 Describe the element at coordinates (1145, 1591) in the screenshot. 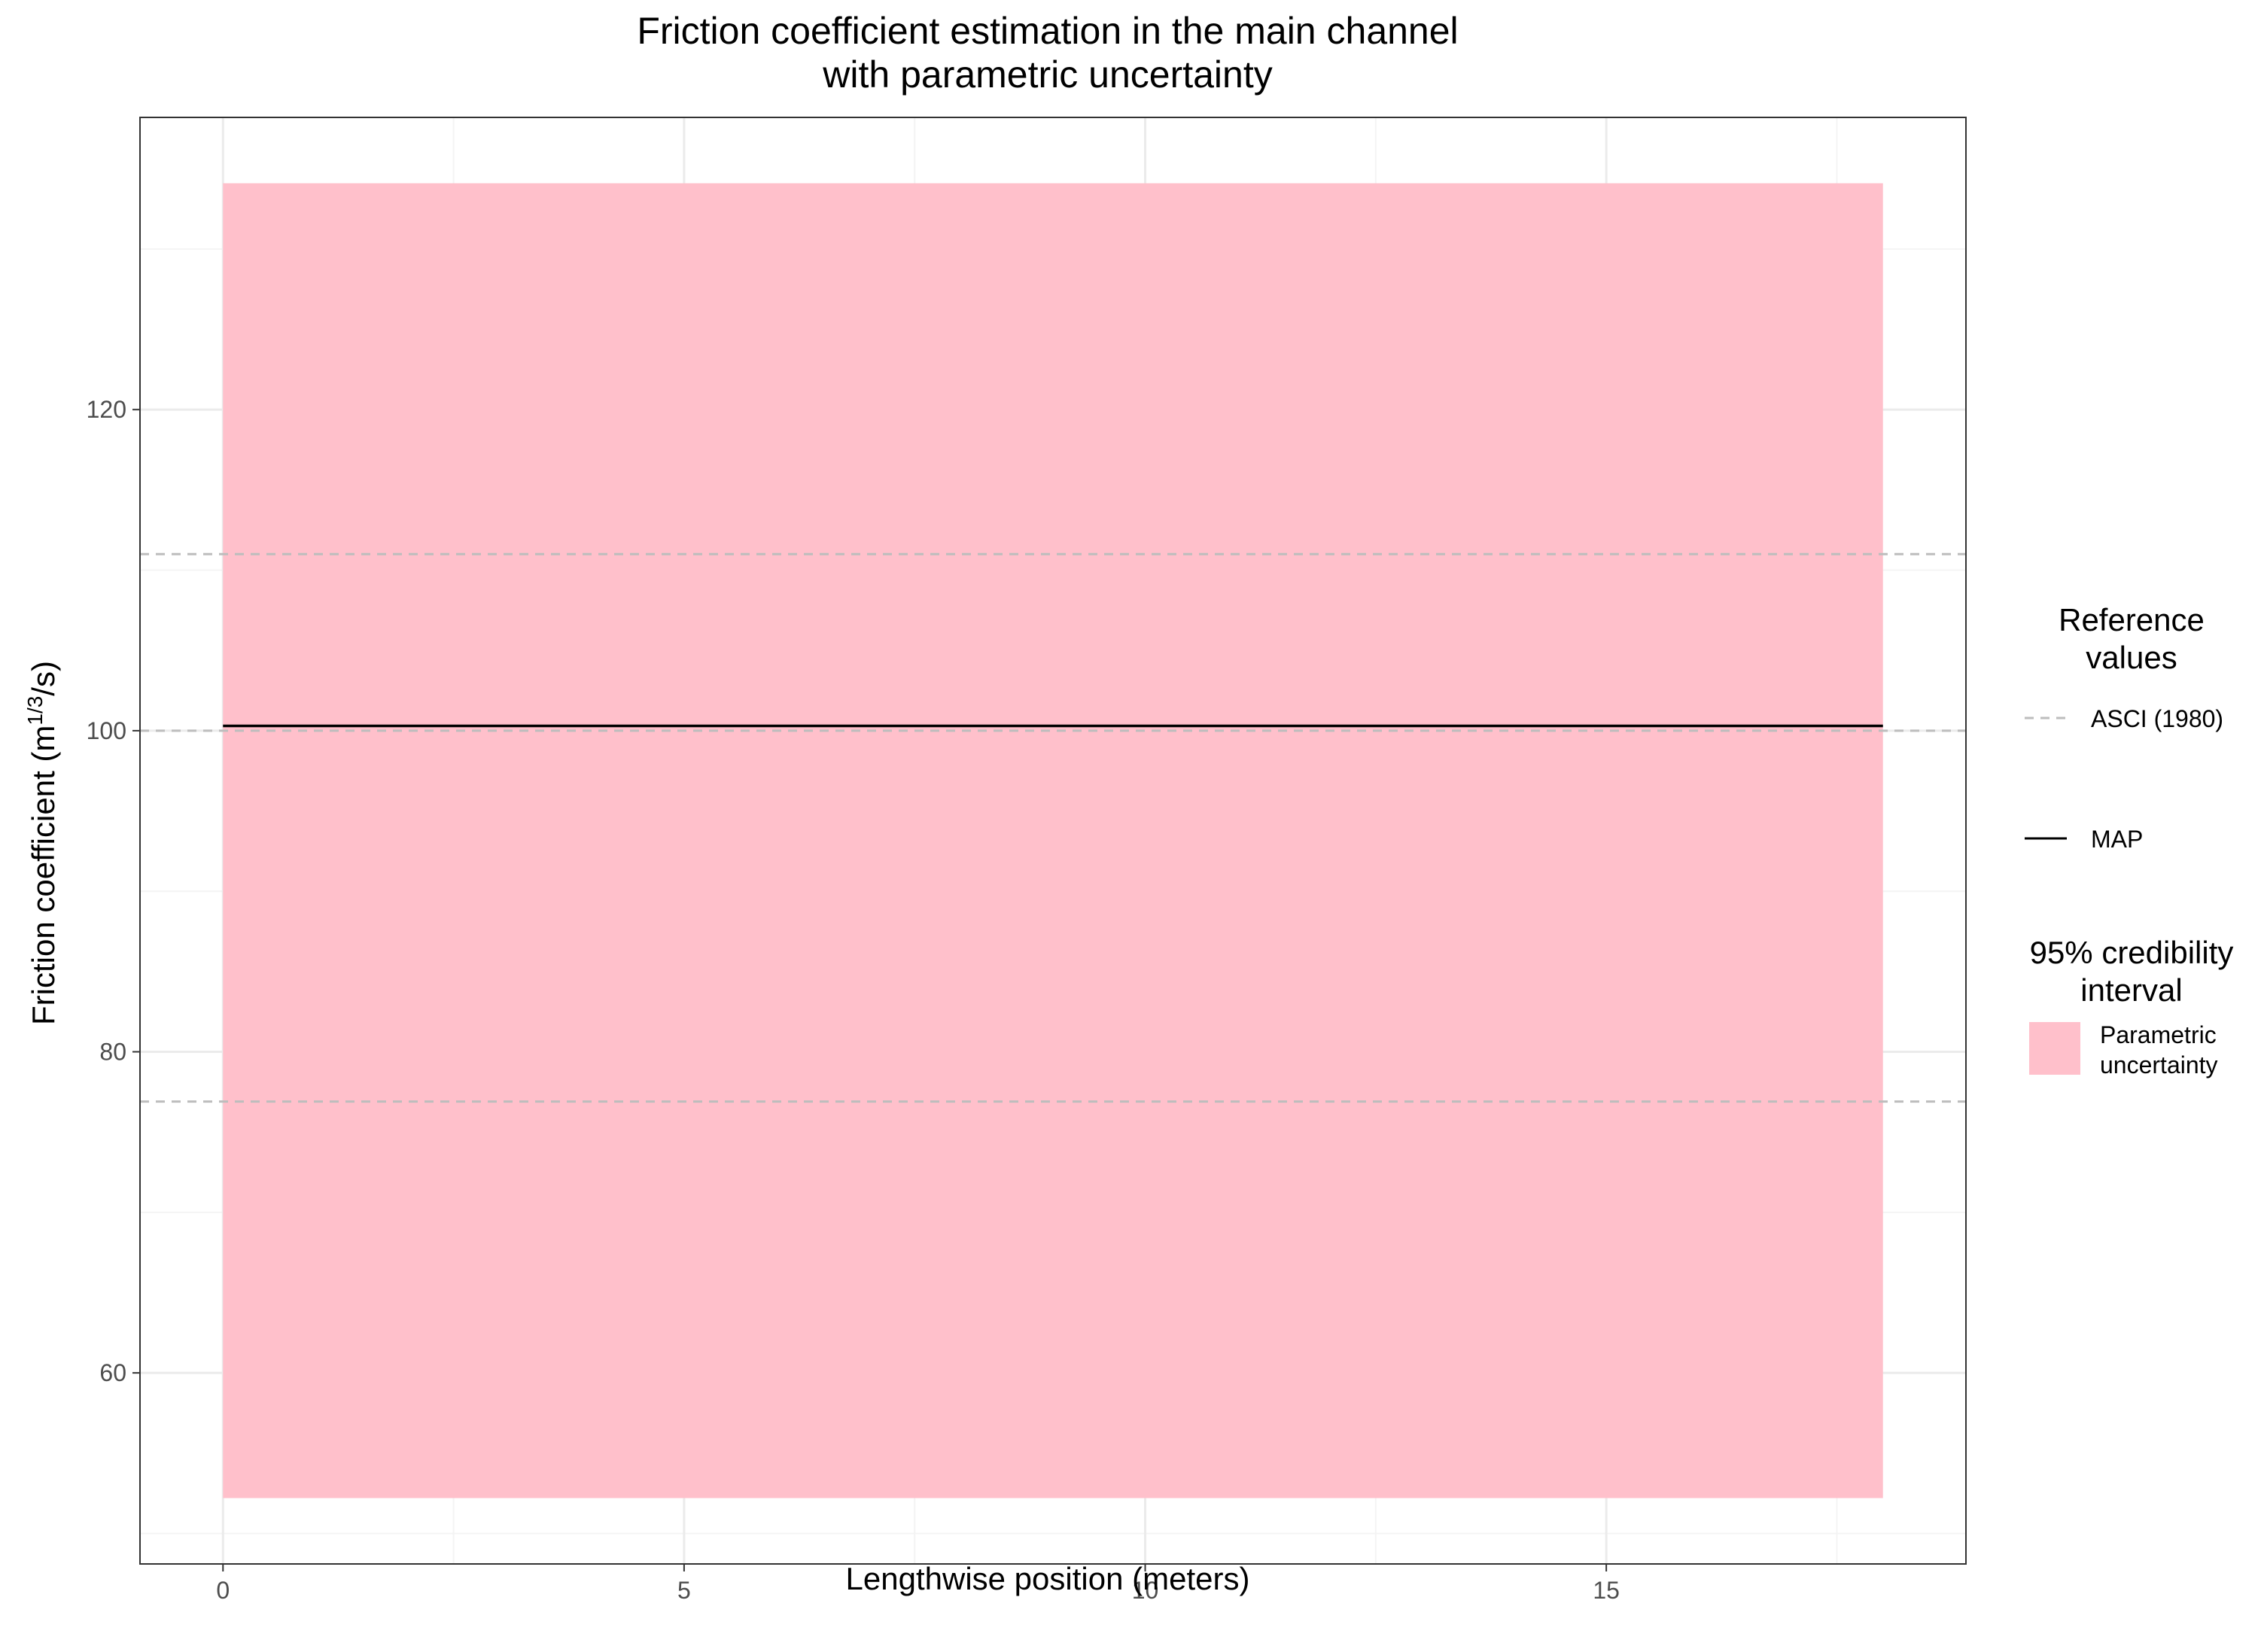

I see `x-tick-label: 10` at that location.